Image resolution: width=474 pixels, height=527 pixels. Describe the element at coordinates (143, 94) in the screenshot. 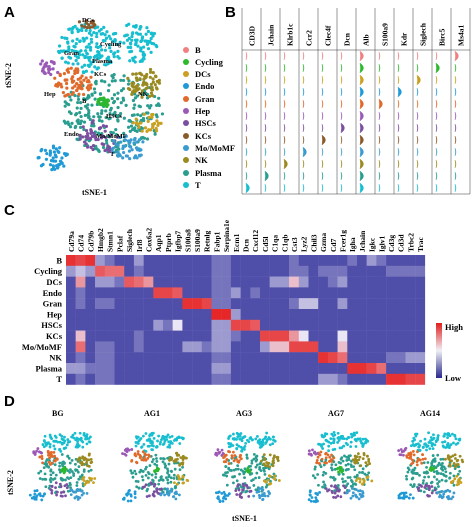

I see `tsne-cluster-label: NK` at that location.